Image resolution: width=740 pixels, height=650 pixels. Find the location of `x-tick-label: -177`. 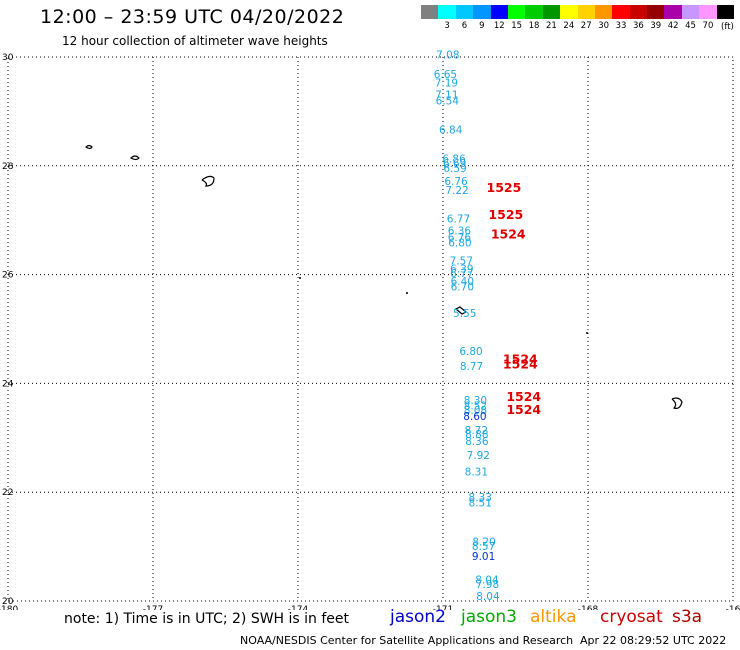

x-tick-label: -177 is located at coordinates (153, 607).